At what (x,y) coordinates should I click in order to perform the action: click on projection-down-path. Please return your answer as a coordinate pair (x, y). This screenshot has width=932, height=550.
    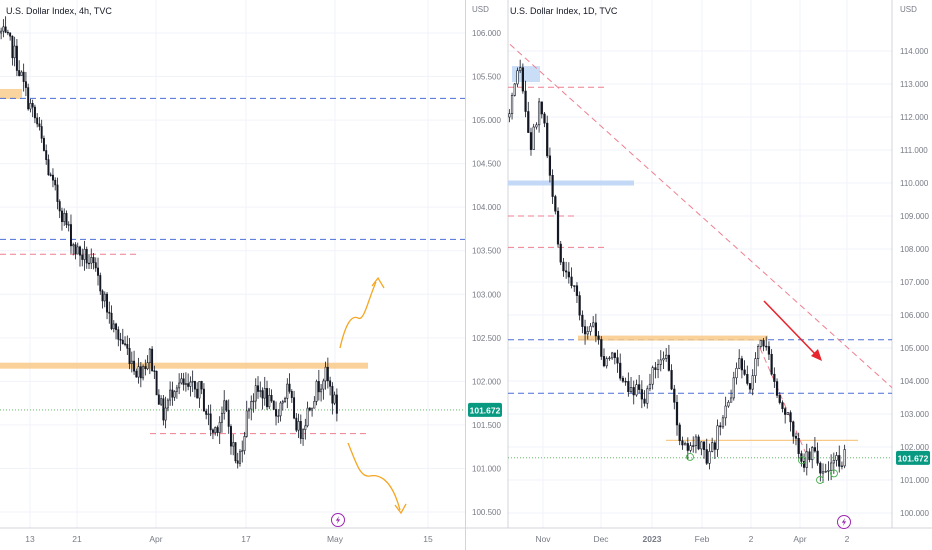
    Looking at the image, I should click on (374, 476).